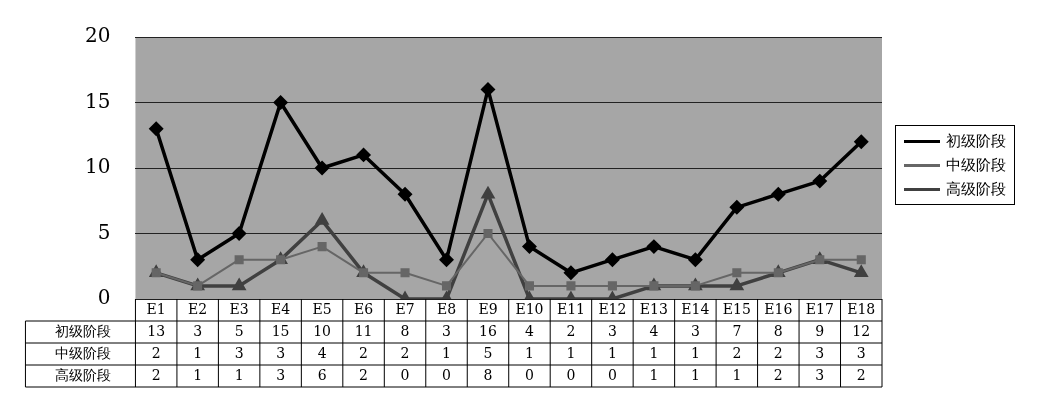  What do you see at coordinates (612, 308) in the screenshot?
I see `x-tick-label: E12` at bounding box center [612, 308].